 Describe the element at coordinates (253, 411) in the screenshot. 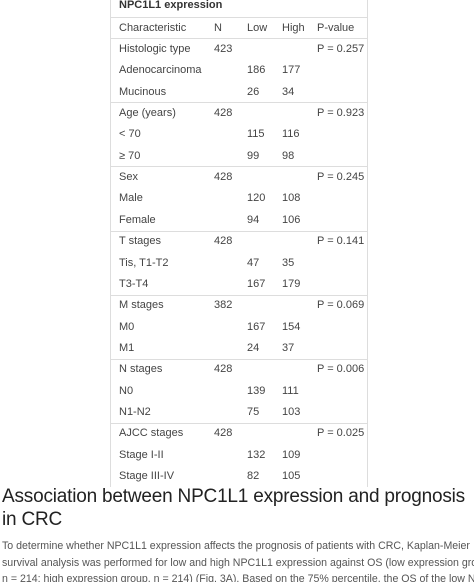

I see `low-count: 75` at that location.